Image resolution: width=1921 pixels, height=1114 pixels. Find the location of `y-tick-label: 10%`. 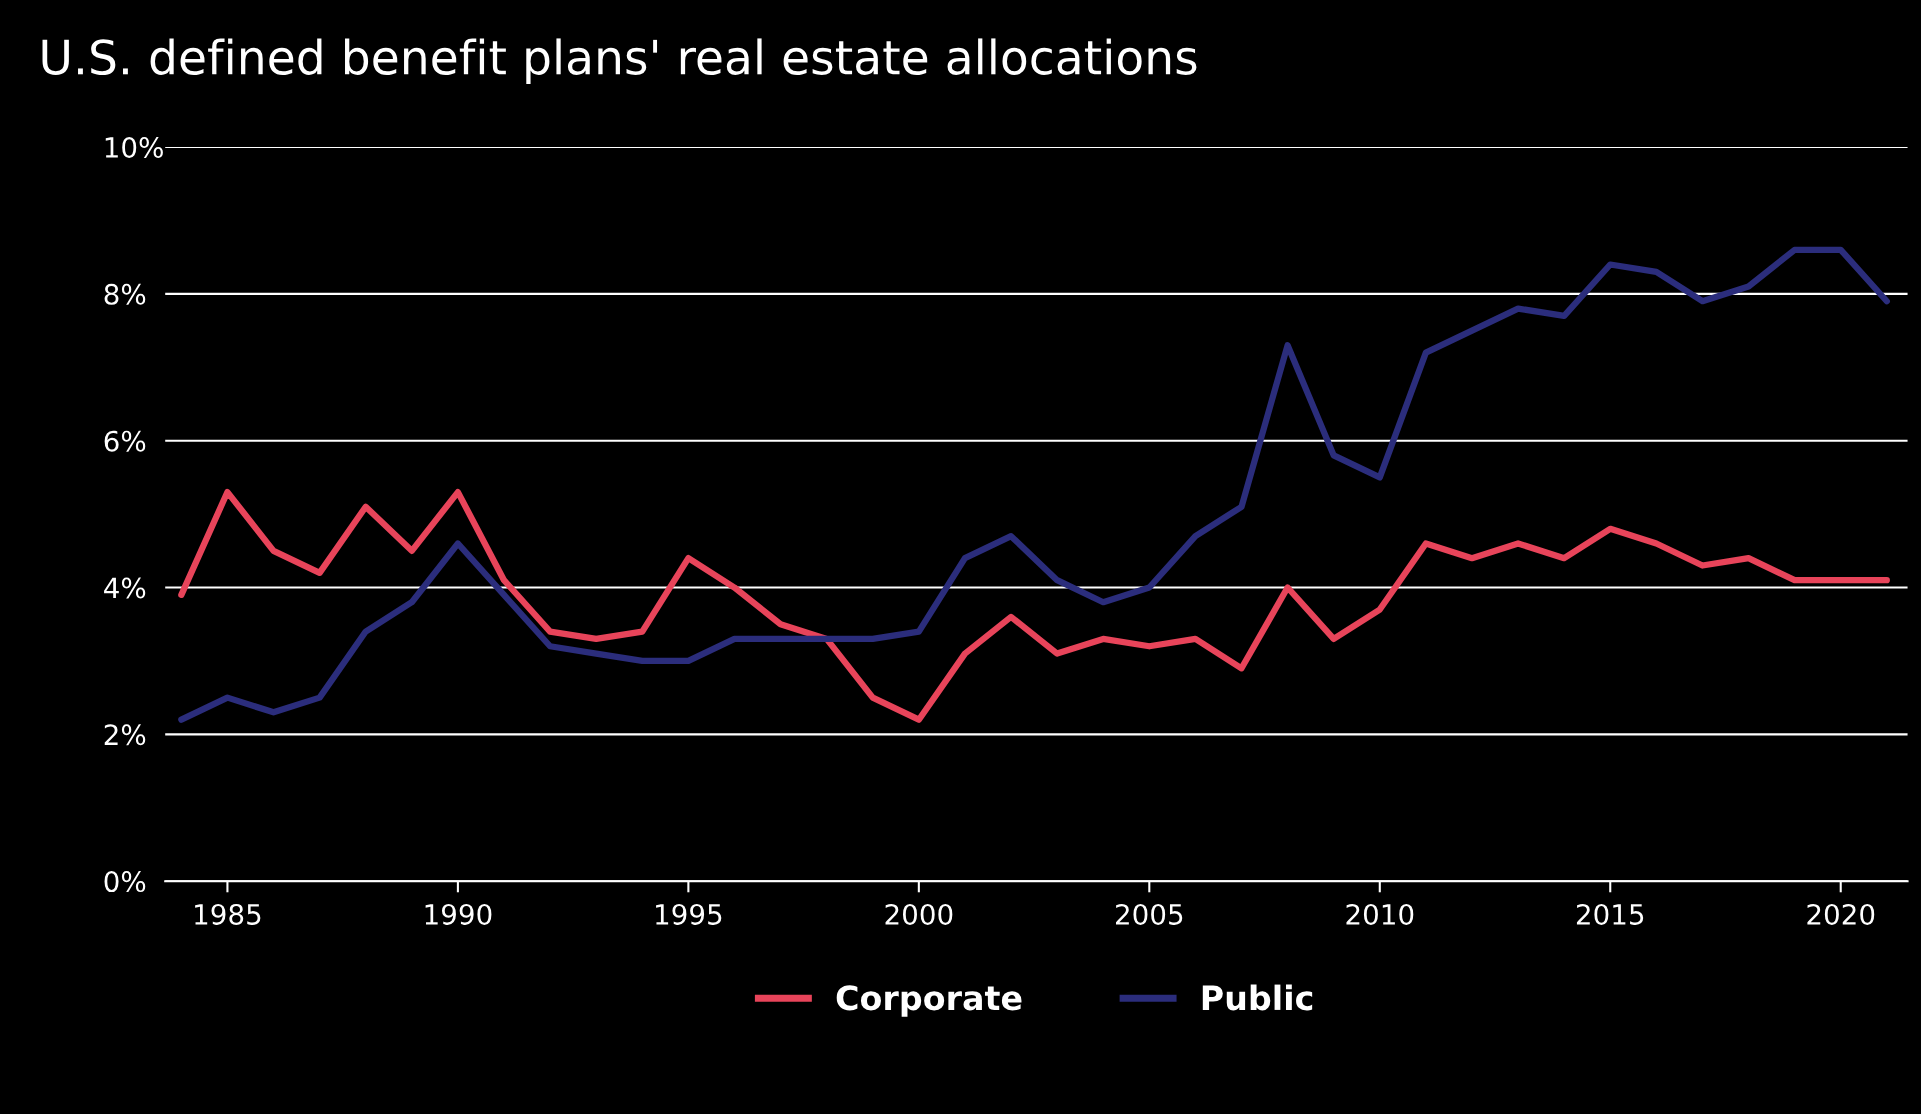

y-tick-label: 10% is located at coordinates (134, 147).